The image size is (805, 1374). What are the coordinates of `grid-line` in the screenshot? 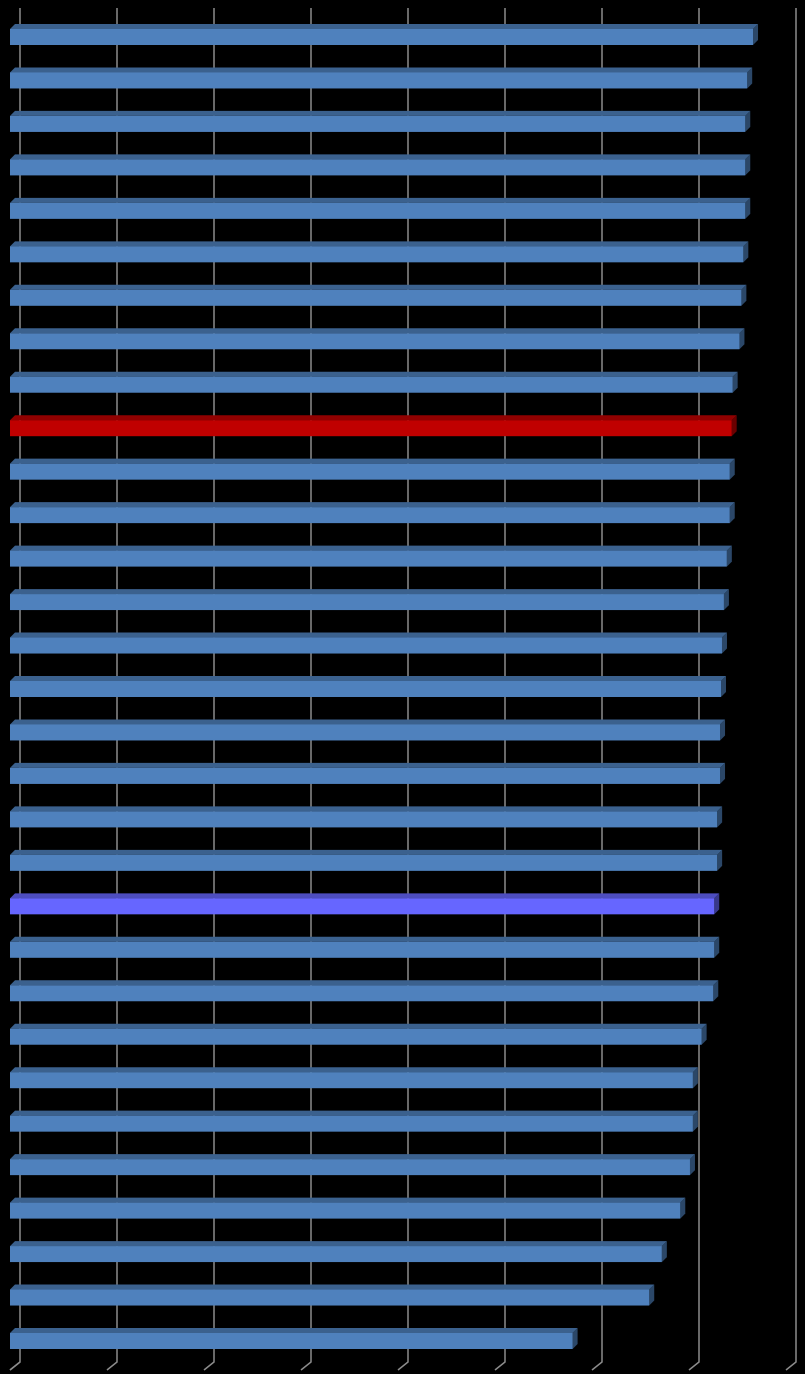 It's located at (791, 689).